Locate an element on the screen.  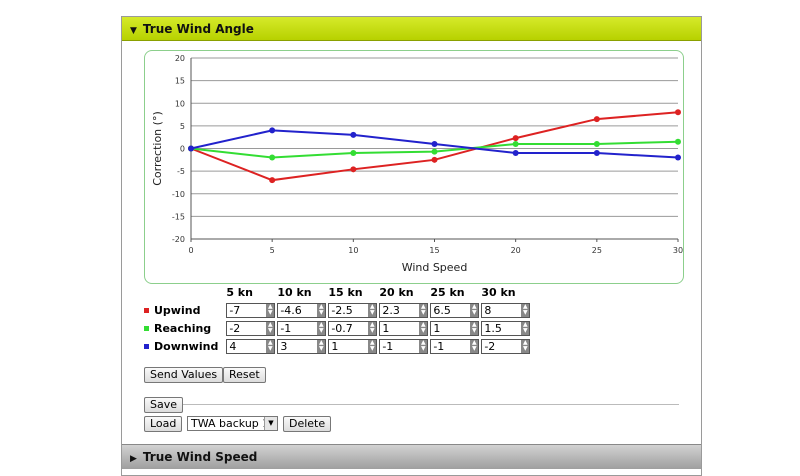
row-label: Reaching is located at coordinates (185, 328).